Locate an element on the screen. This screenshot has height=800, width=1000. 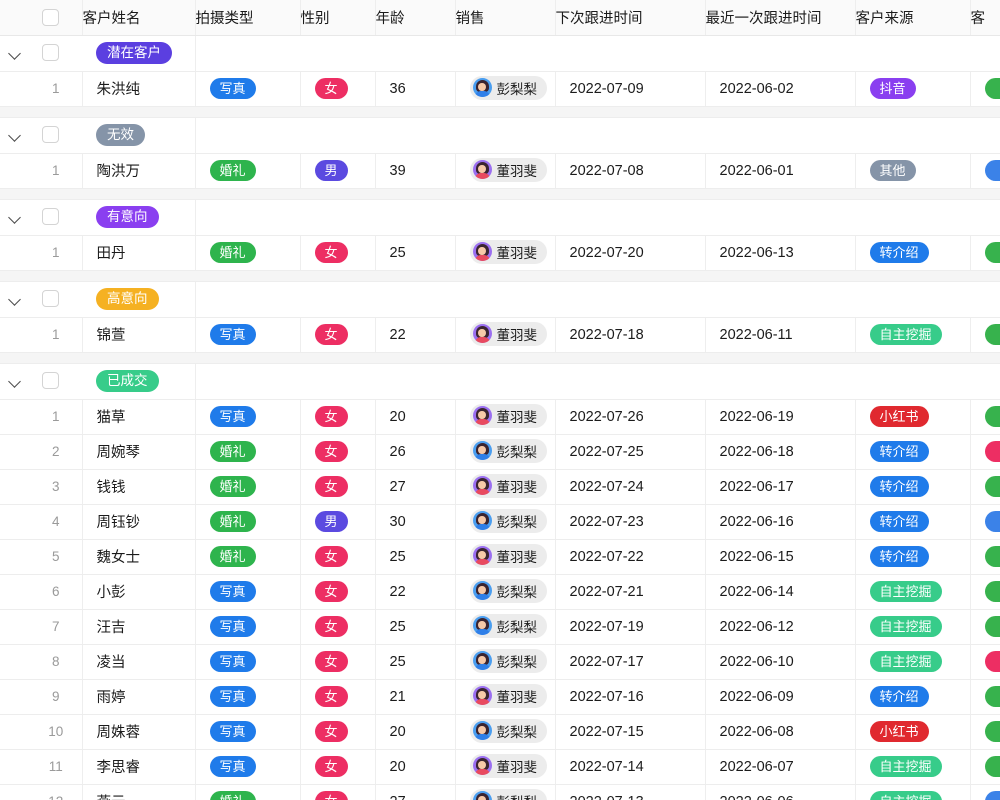
cell-customer-name: 周婉琴 is located at coordinates (139, 452).